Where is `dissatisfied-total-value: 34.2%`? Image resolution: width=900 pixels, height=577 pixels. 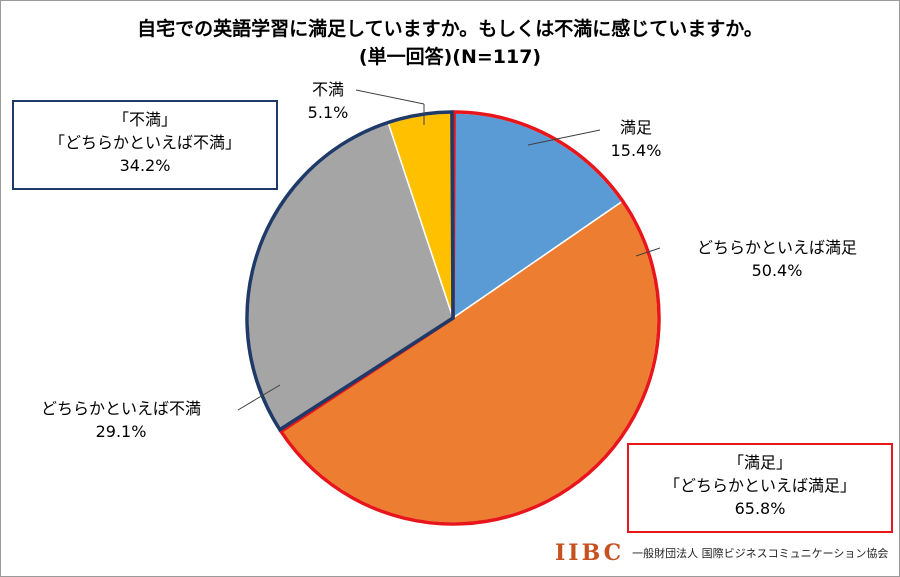
dissatisfied-total-value: 34.2% is located at coordinates (145, 165).